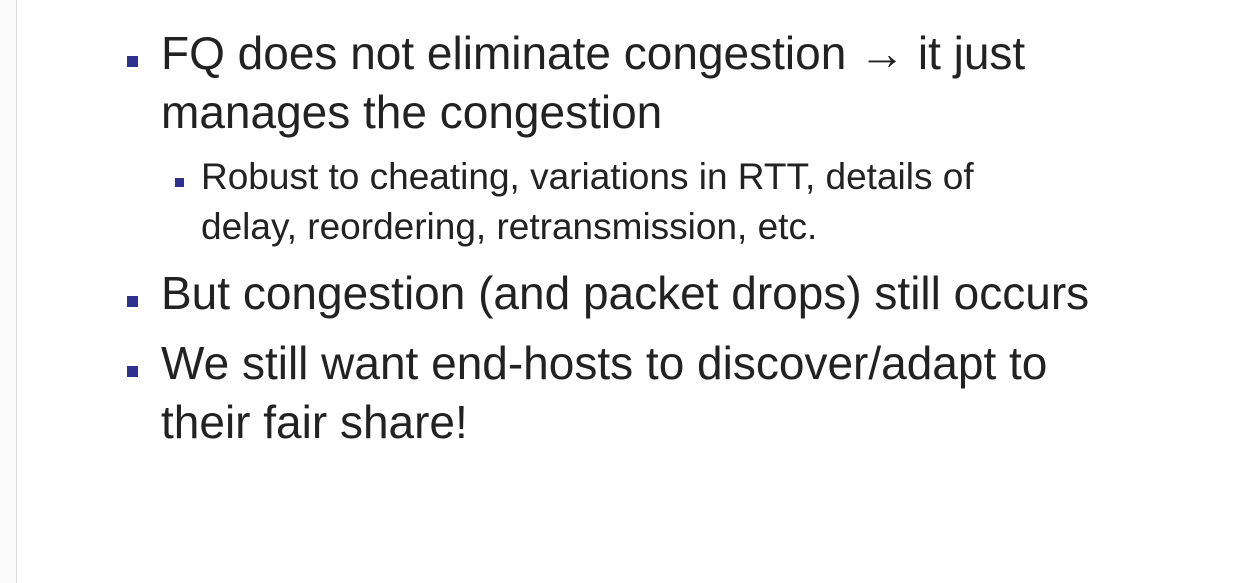 This screenshot has height=583, width=1241. What do you see at coordinates (314, 422) in the screenshot?
I see `bullet-3-line-2: their fair share!` at bounding box center [314, 422].